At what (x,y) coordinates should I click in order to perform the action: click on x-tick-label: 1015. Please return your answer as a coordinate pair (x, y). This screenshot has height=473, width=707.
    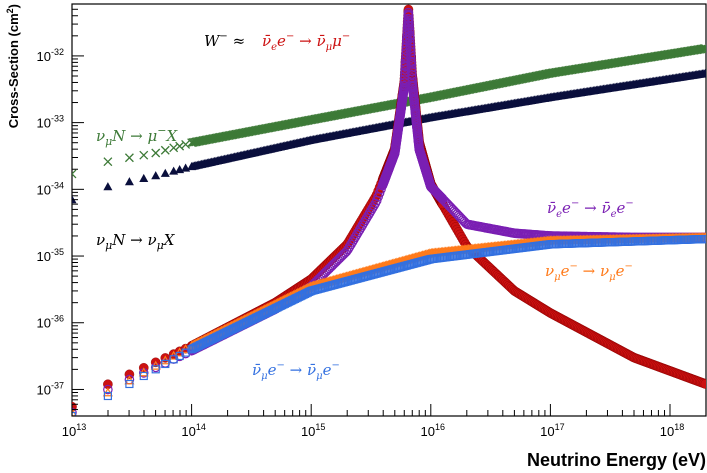
    Looking at the image, I should click on (313, 430).